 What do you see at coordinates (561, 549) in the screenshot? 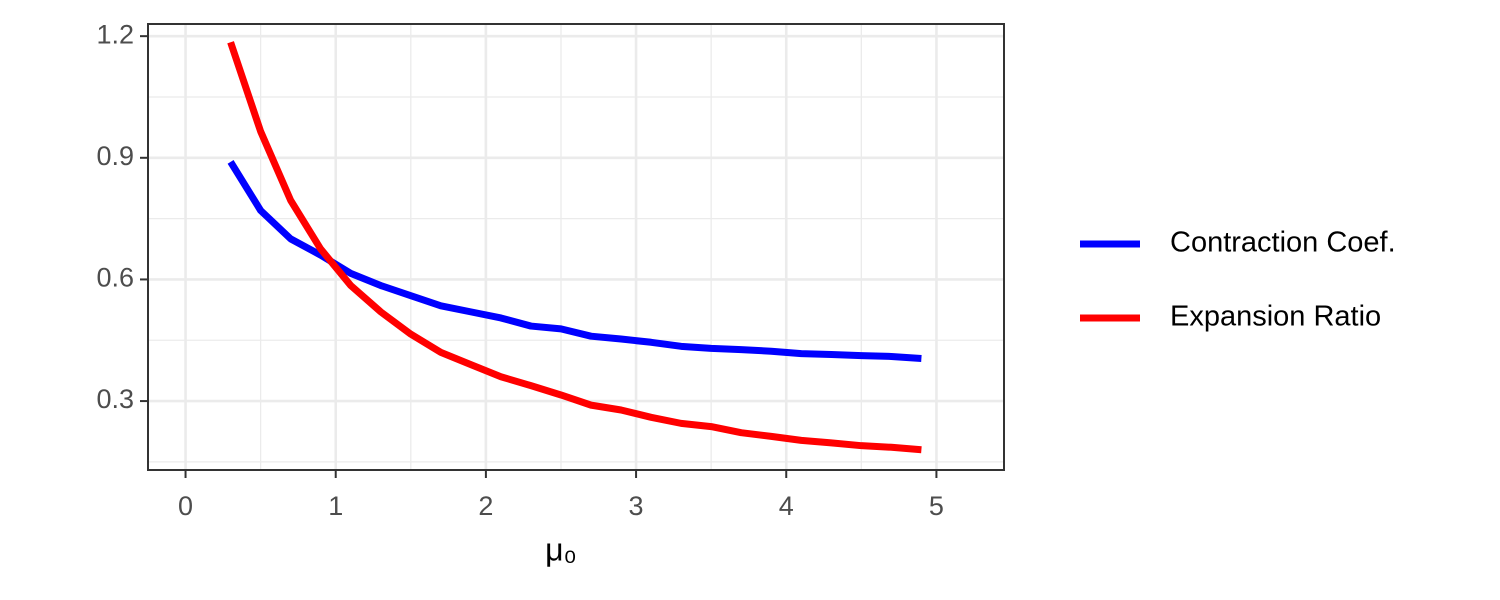
I see `x-axis-label: μ₀` at bounding box center [561, 549].